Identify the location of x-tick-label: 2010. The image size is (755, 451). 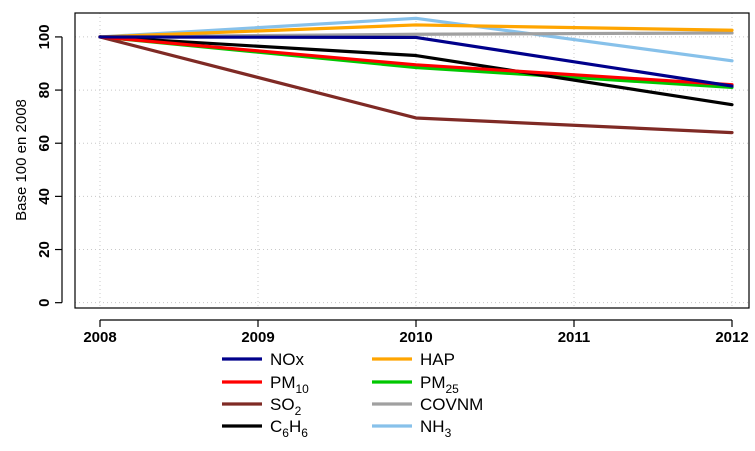
(415, 337).